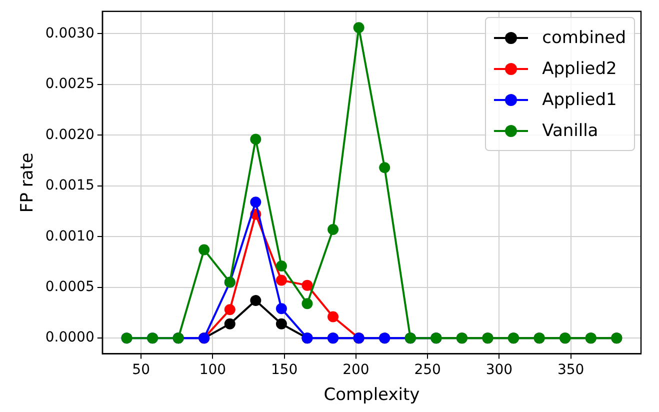  I want to click on y-tick-label: 0.0010, so click(69, 236).